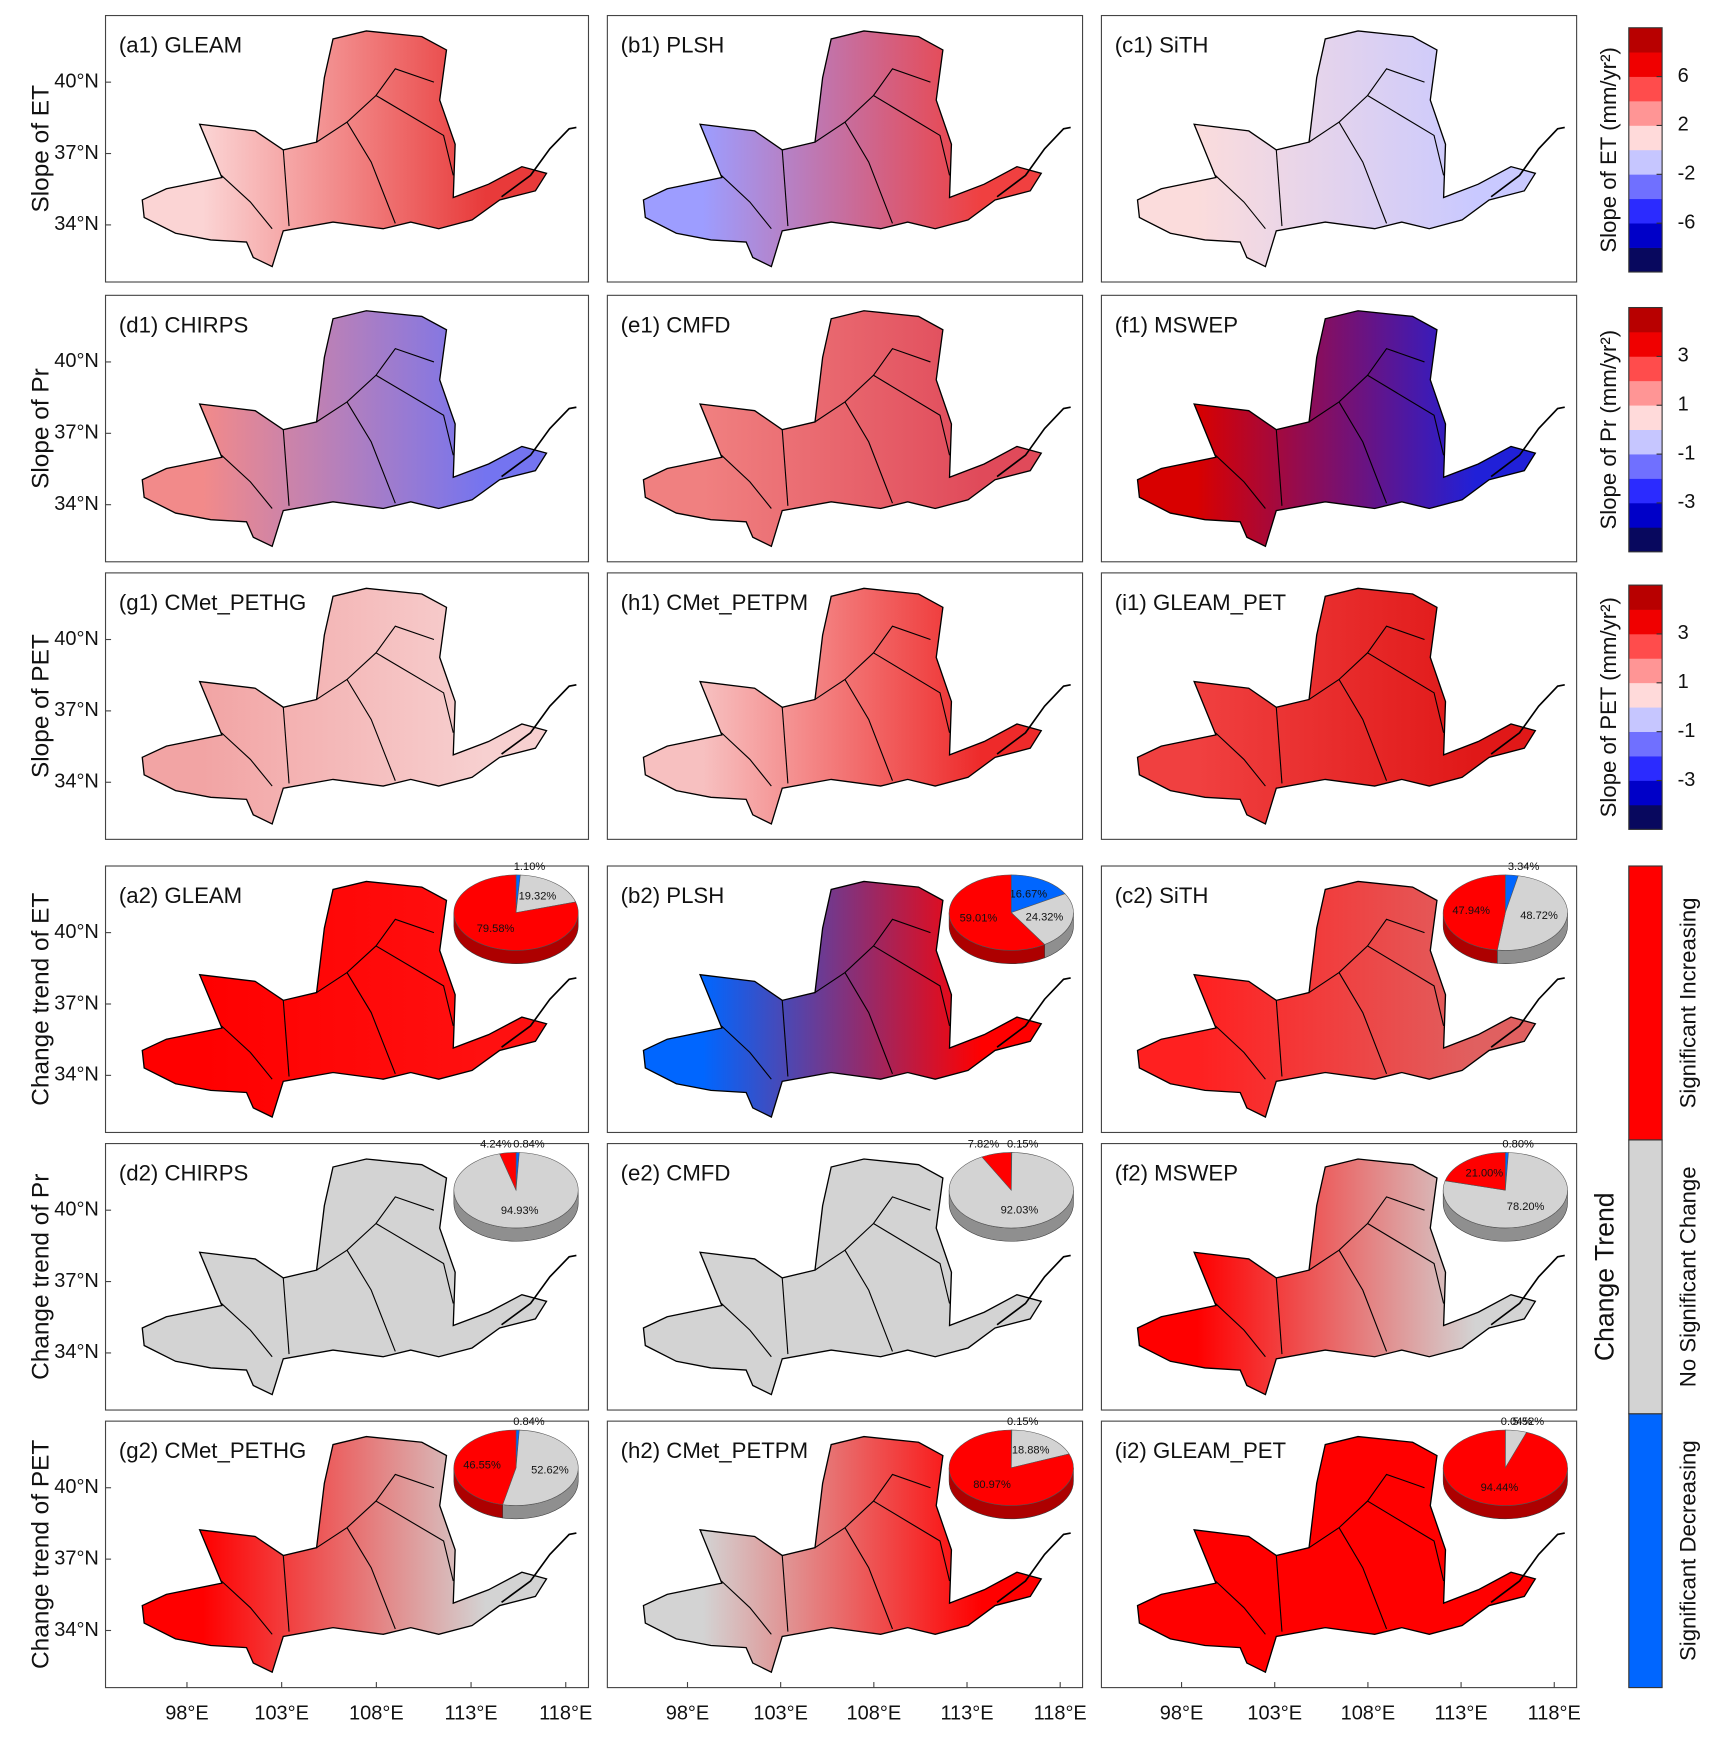 This screenshot has width=1721, height=1742. What do you see at coordinates (1539, 916) in the screenshot?
I see `pie-label: 48.72%` at bounding box center [1539, 916].